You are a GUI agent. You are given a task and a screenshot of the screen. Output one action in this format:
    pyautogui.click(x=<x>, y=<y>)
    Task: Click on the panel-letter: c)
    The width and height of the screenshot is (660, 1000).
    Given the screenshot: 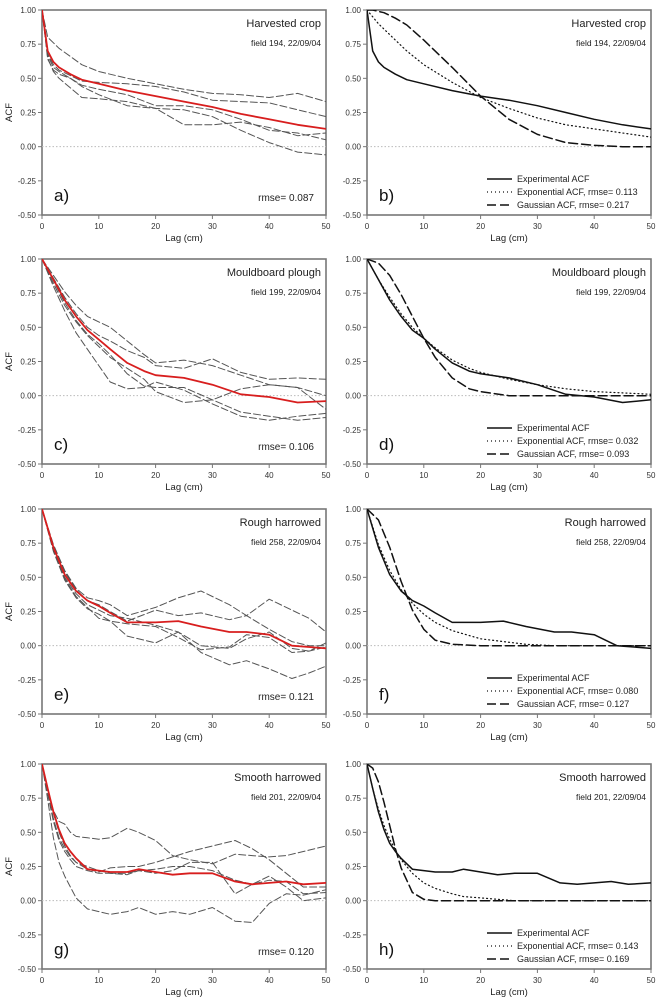 What is the action you would take?
    pyautogui.click(x=61, y=444)
    